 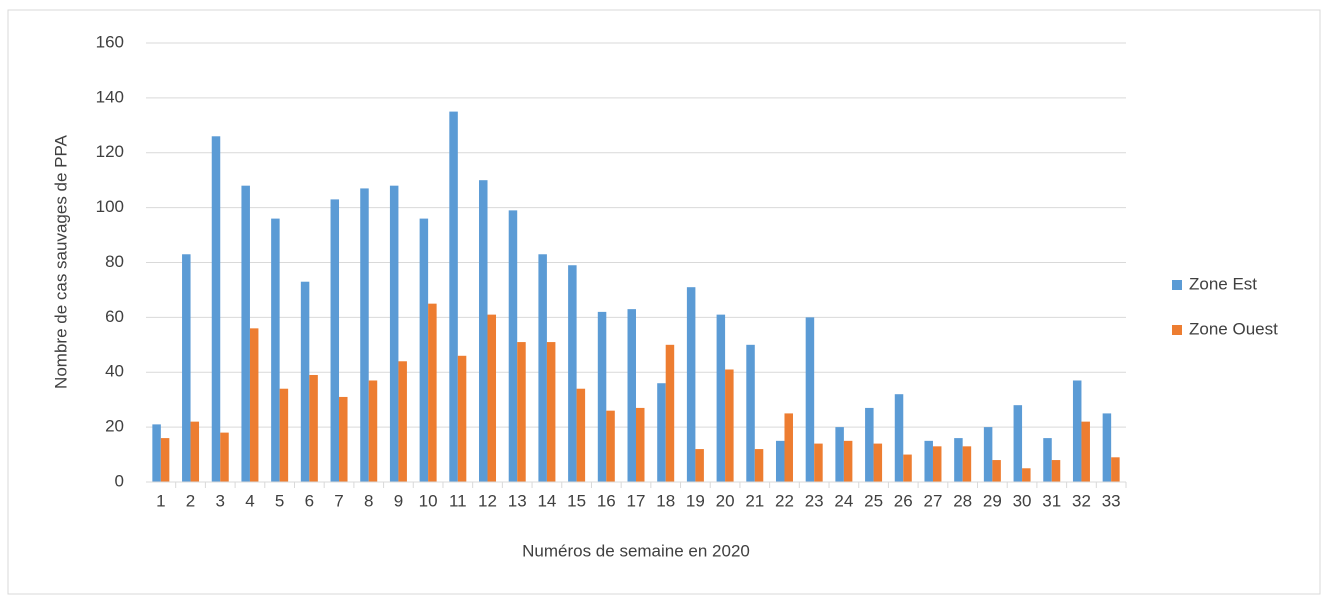 What do you see at coordinates (962, 500) in the screenshot?
I see `x-tick-label: 28` at bounding box center [962, 500].